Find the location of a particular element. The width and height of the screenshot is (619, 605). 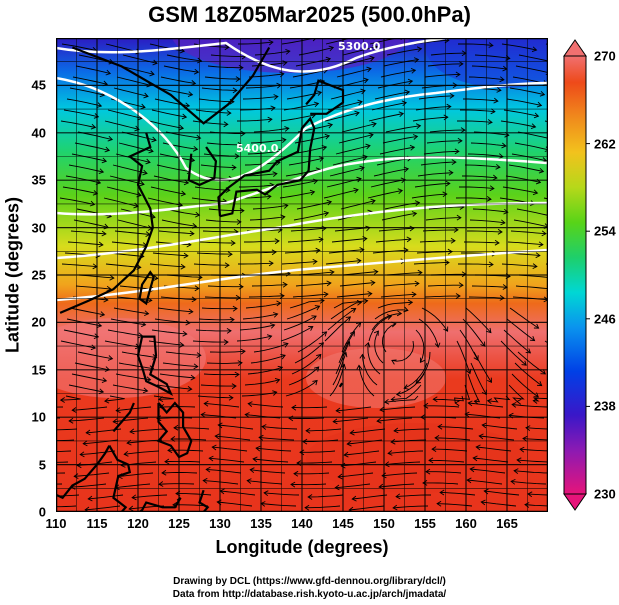

colorbar-top-arrow is located at coordinates (575, 48).